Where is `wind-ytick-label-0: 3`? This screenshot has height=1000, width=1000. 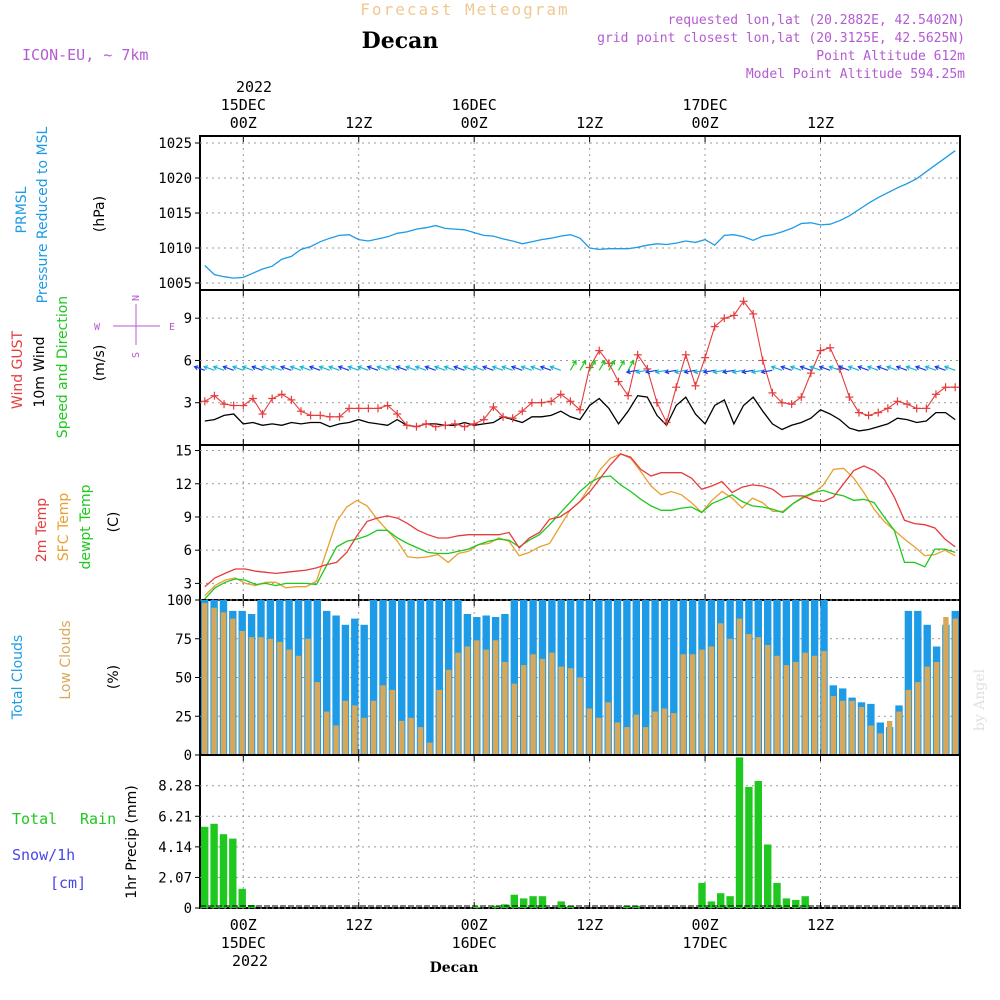
wind-ytick-label-0: 3 is located at coordinates (188, 404).